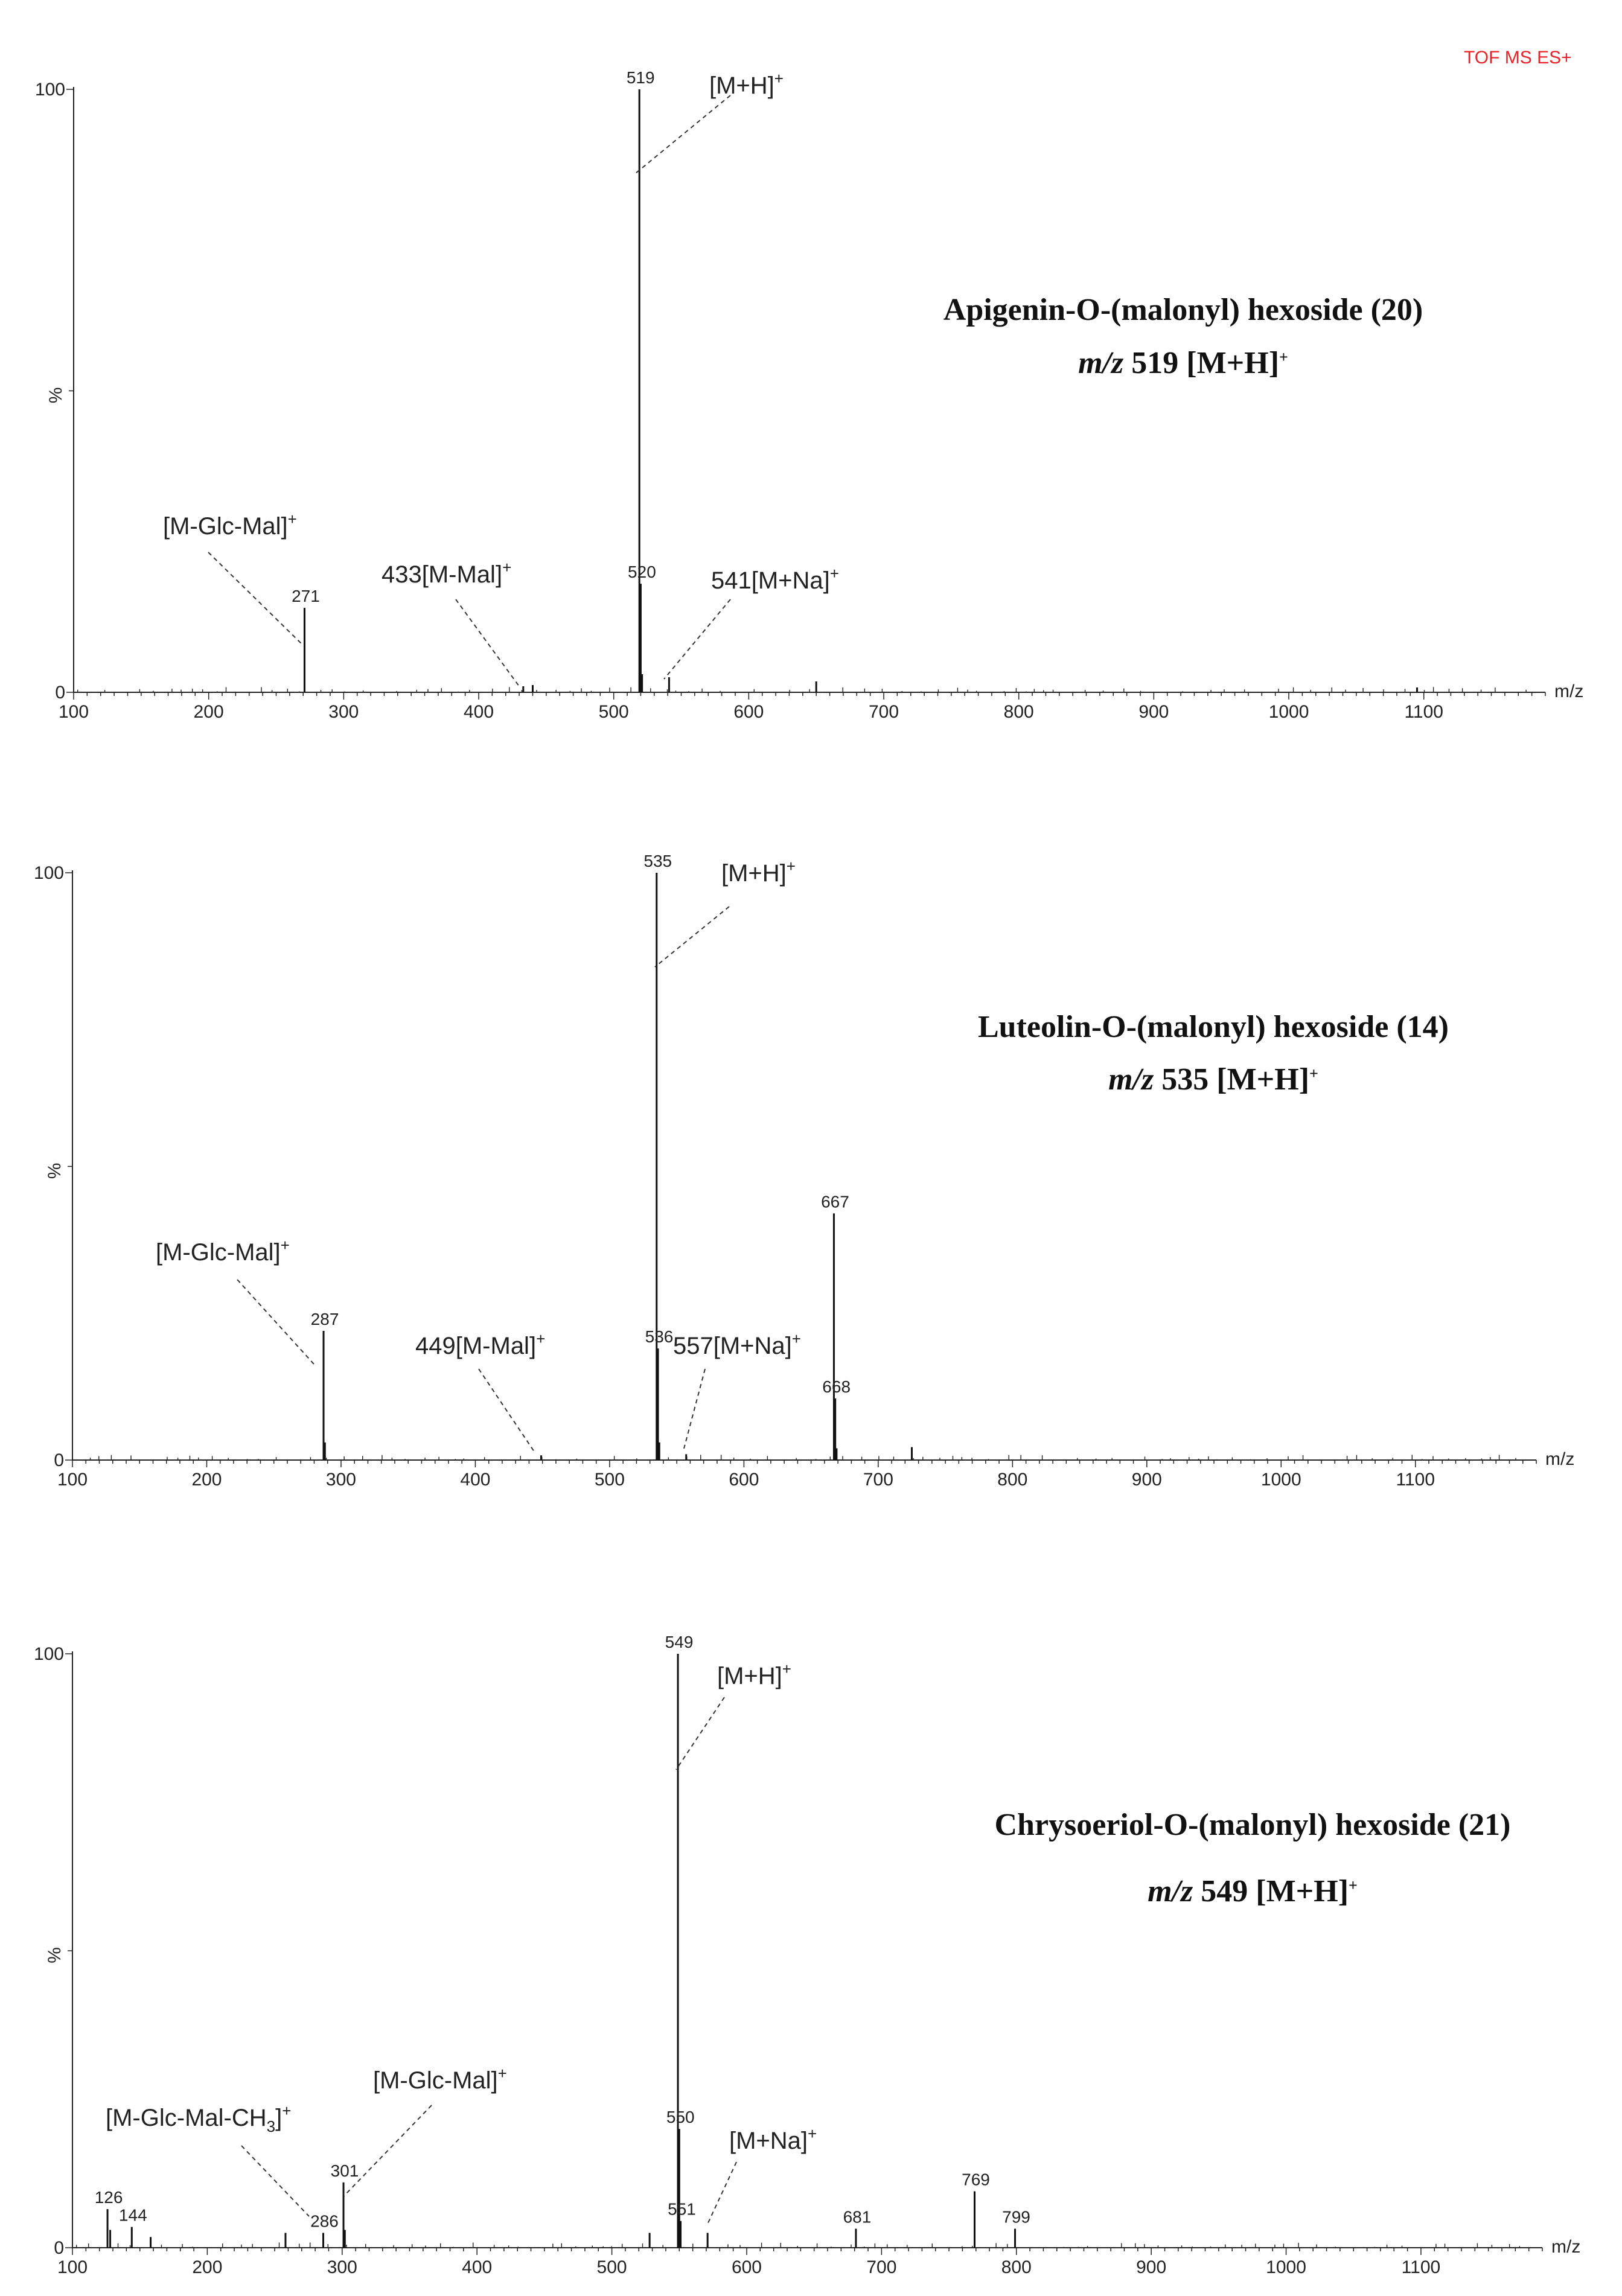 This screenshot has width=1622, height=2296. What do you see at coordinates (737, 1344) in the screenshot?
I see `annotation-label: 557[M+Na]+` at bounding box center [737, 1344].